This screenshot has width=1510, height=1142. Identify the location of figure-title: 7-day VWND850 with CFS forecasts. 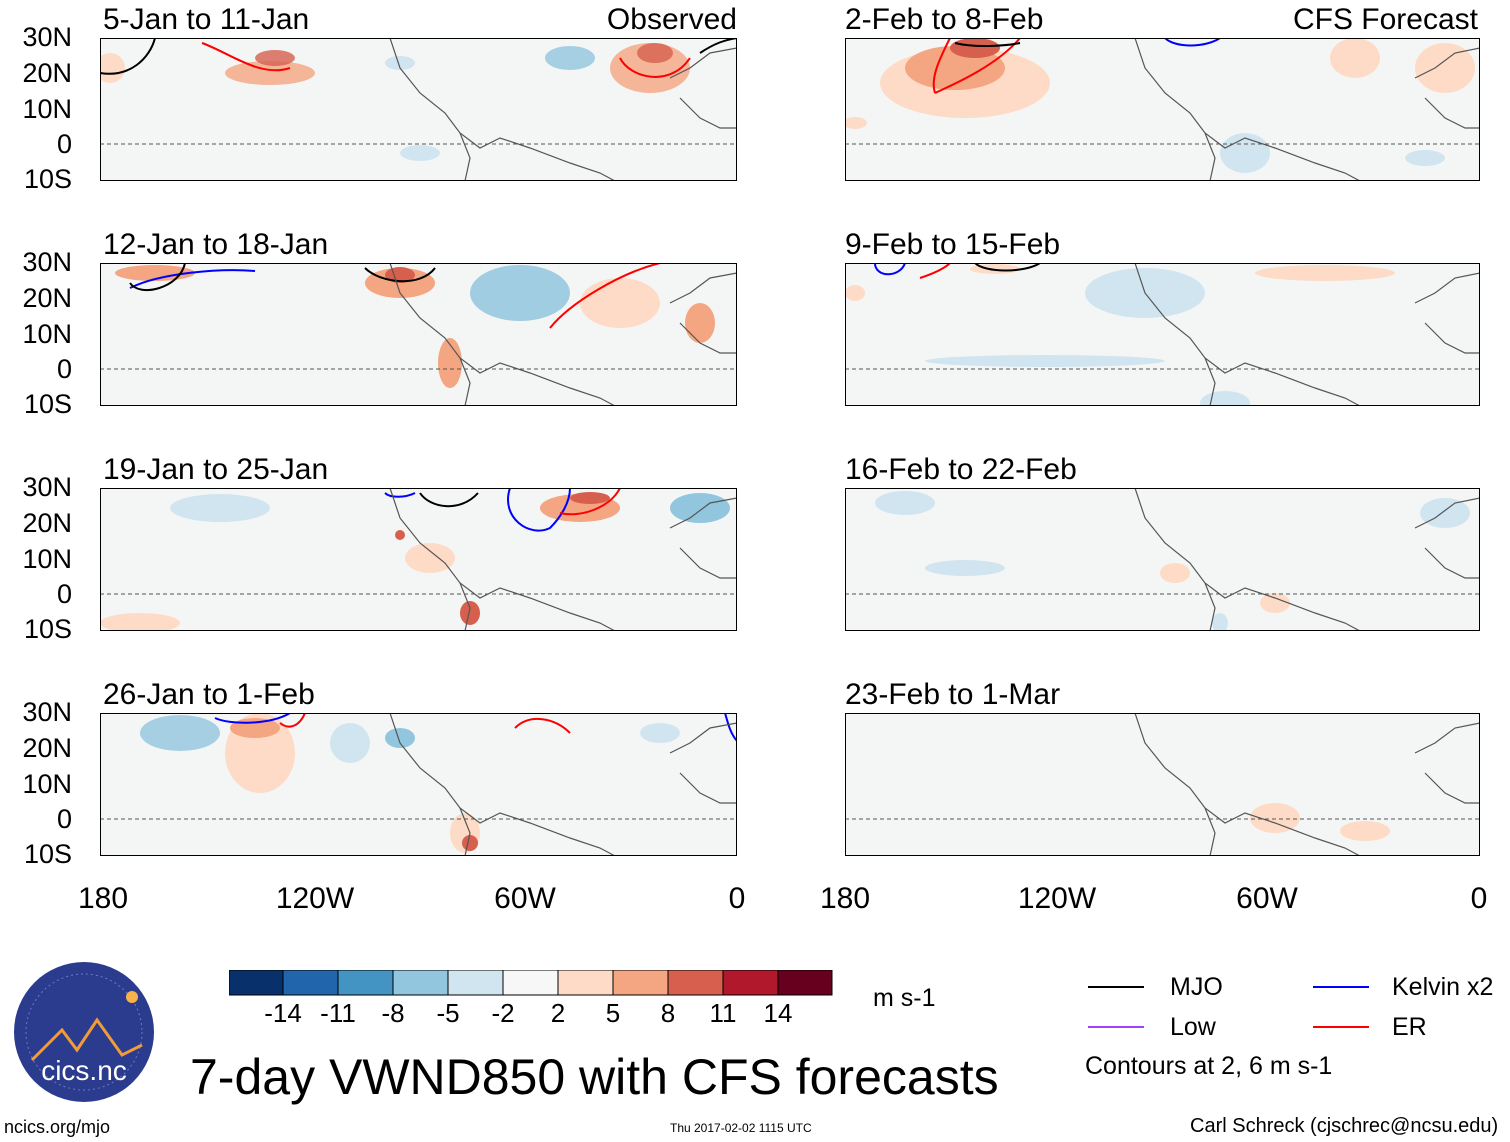
(594, 1077).